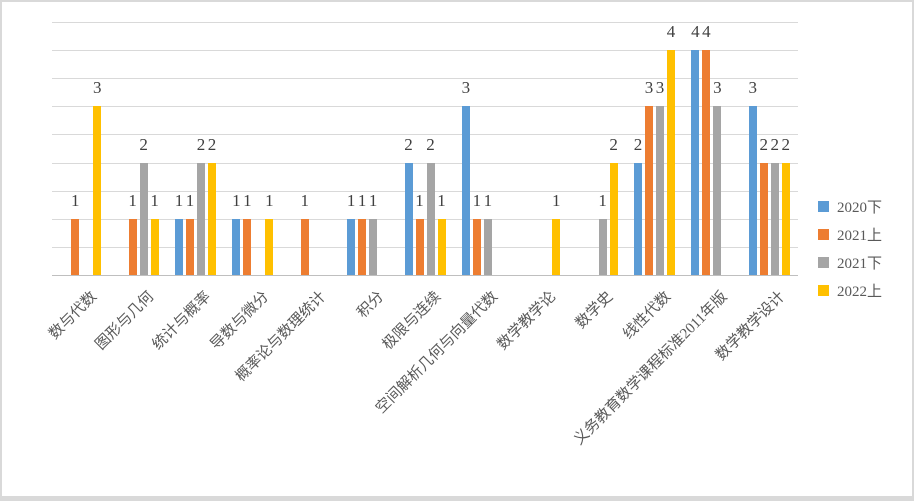 The width and height of the screenshot is (914, 501). I want to click on legend-label: 2020下, so click(860, 208).